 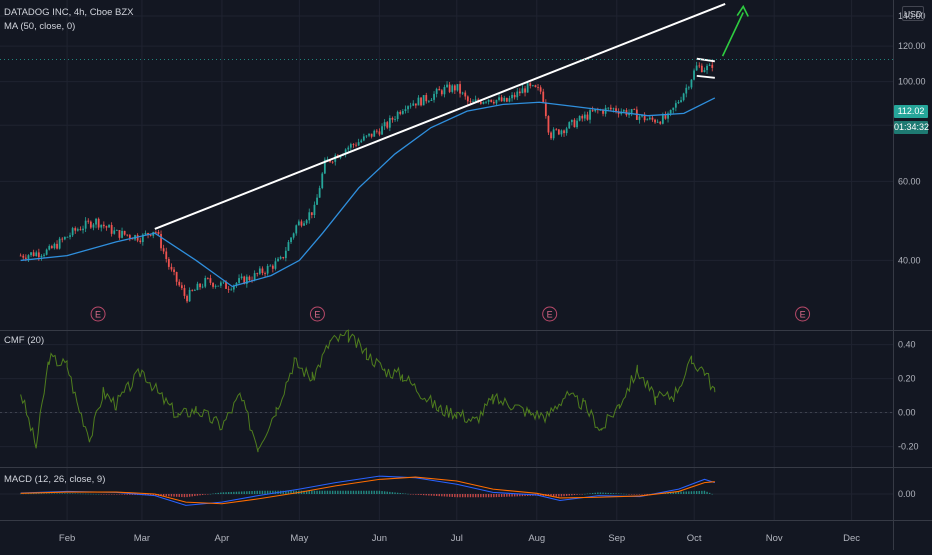 I want to click on cmf-legend: CMF (20), so click(x=24, y=340).